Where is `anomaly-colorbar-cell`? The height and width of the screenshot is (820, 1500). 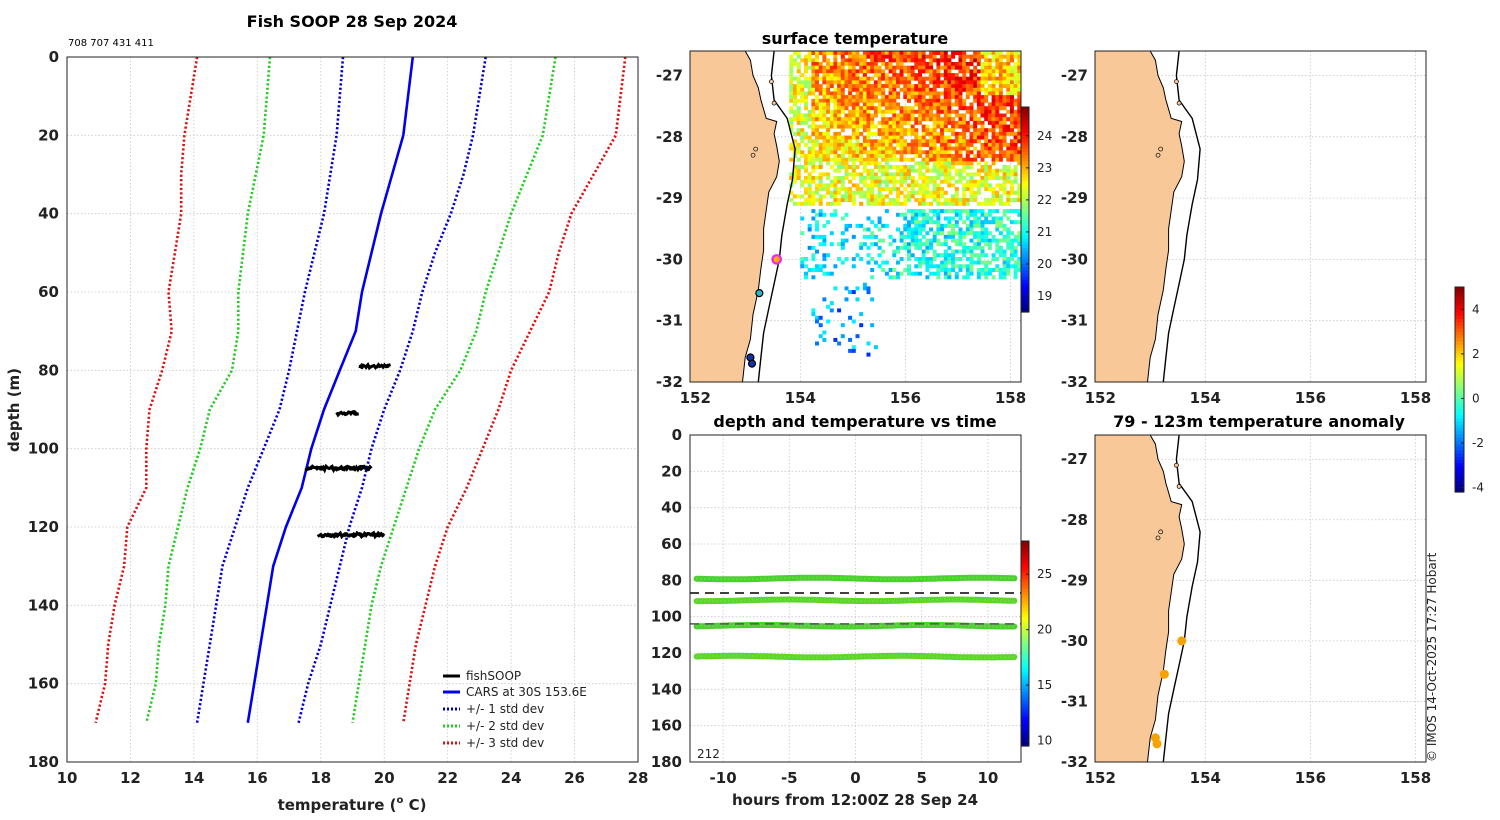 anomaly-colorbar-cell is located at coordinates (1459, 477).